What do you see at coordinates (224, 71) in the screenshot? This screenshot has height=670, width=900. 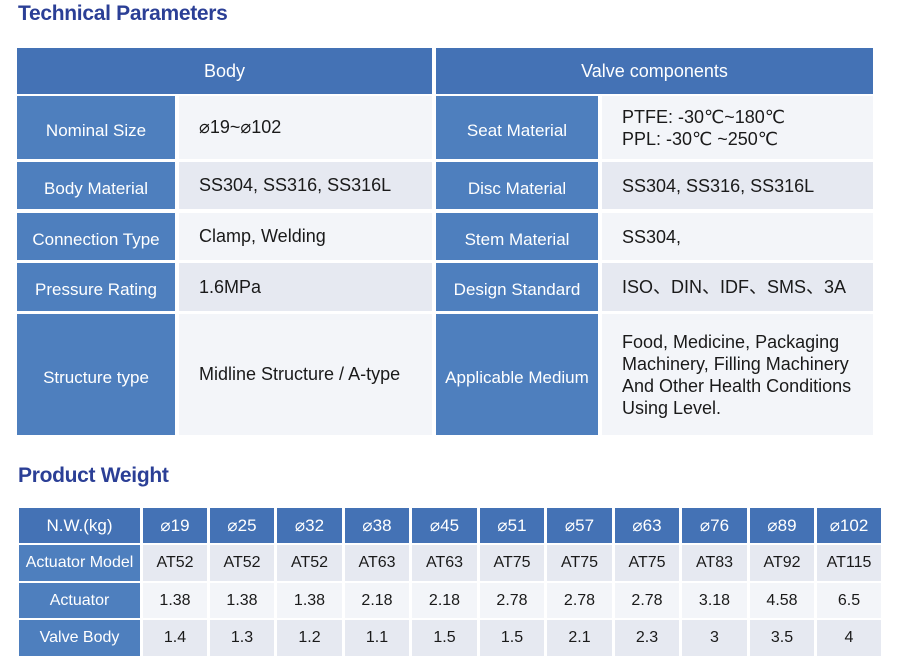 I see `body-header: Body` at bounding box center [224, 71].